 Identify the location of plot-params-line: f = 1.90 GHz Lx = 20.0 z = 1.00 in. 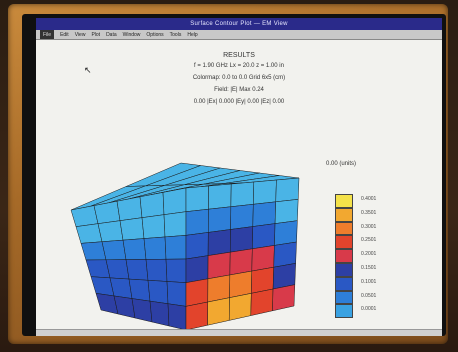
(239, 66).